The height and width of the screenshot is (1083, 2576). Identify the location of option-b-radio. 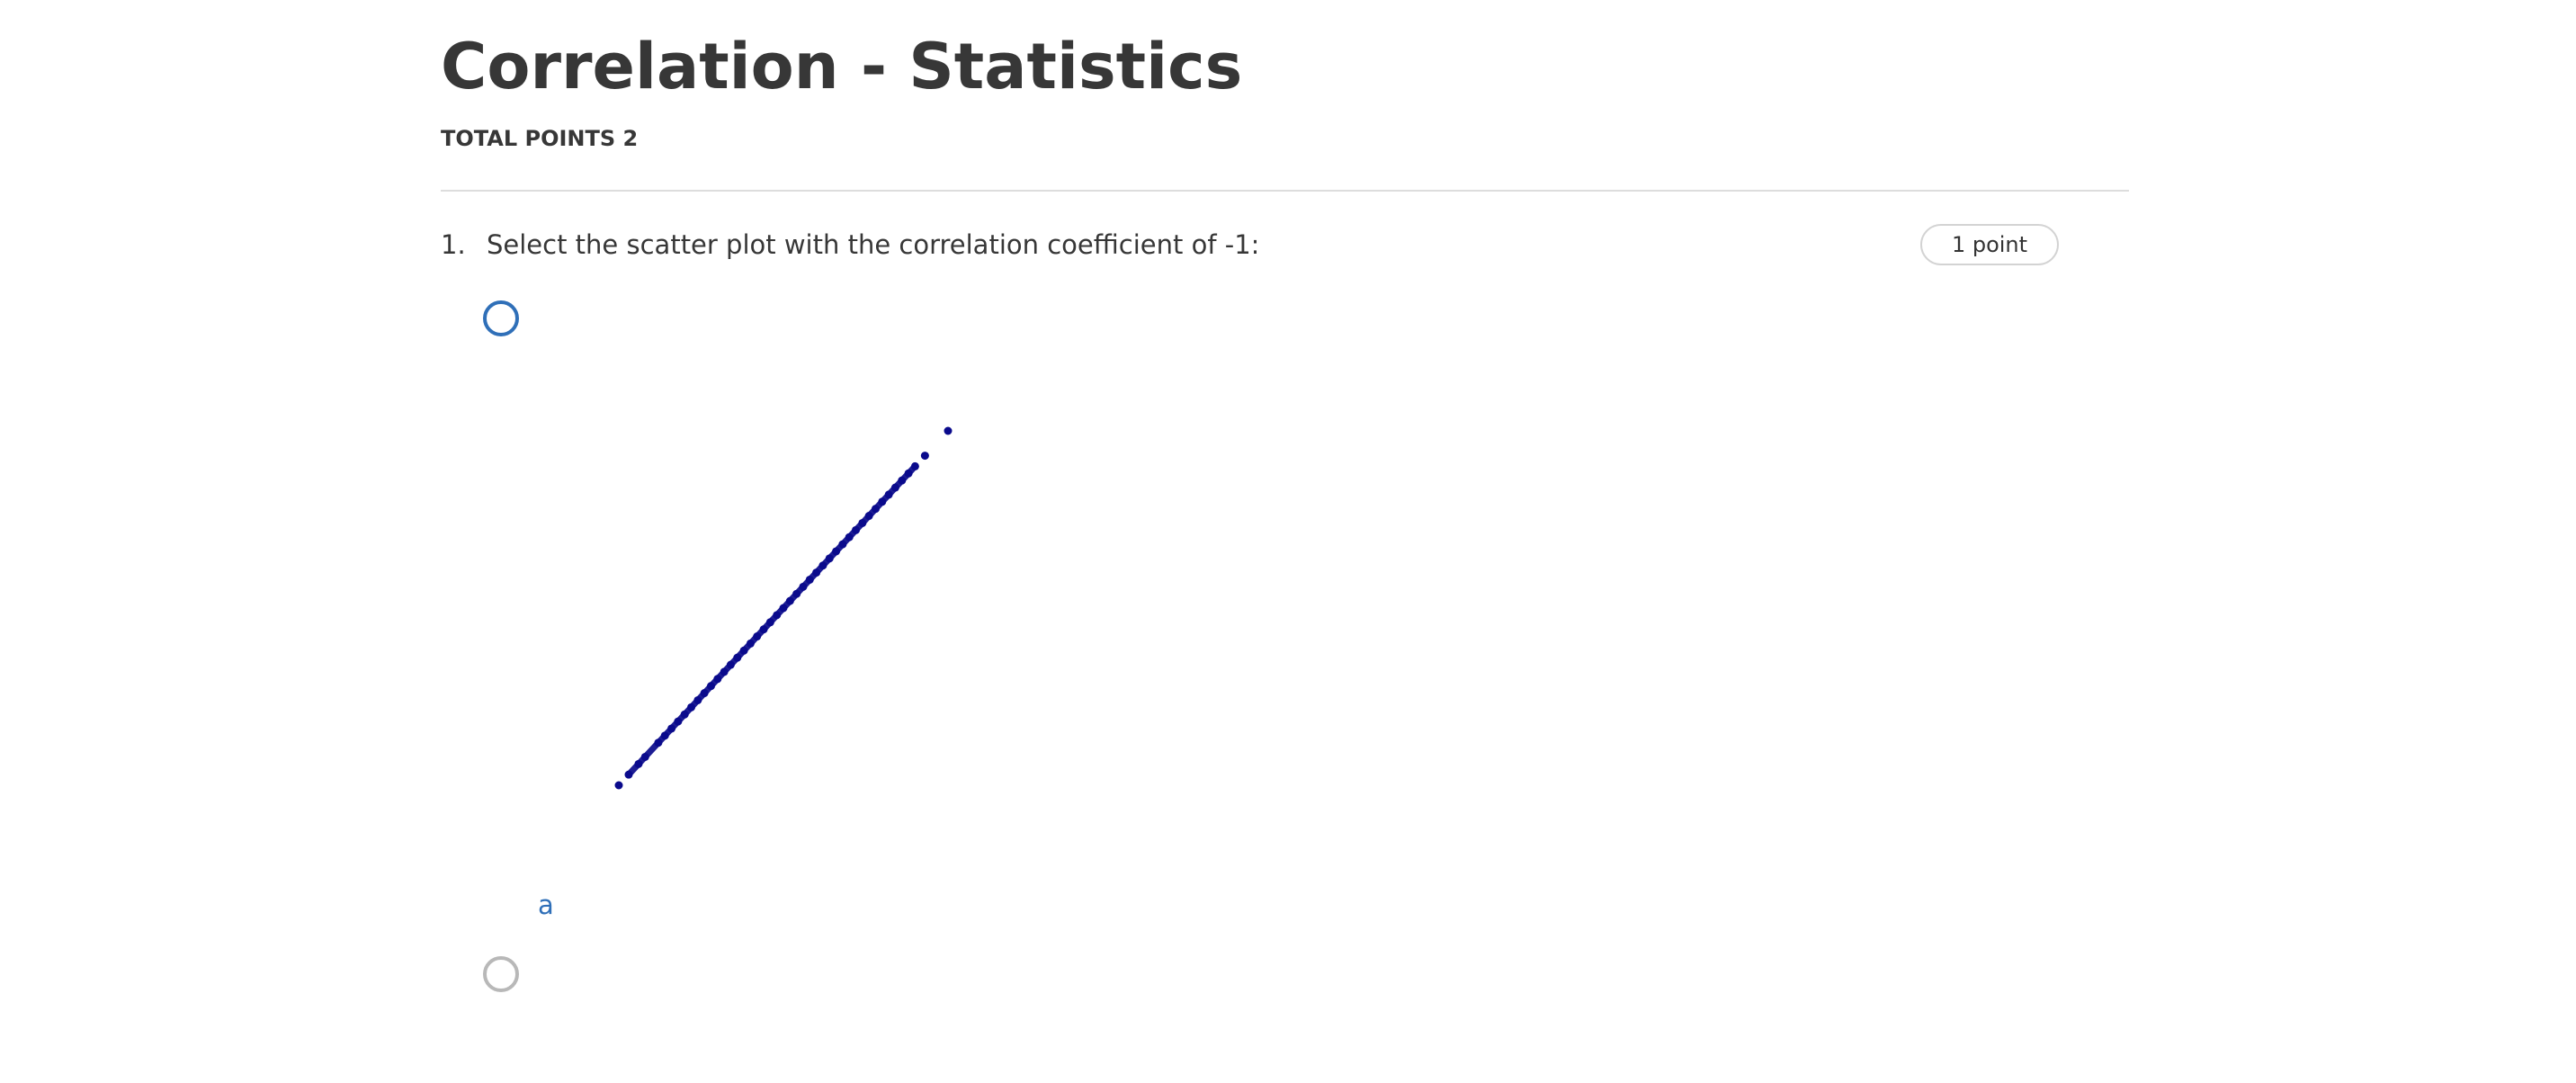
(501, 974).